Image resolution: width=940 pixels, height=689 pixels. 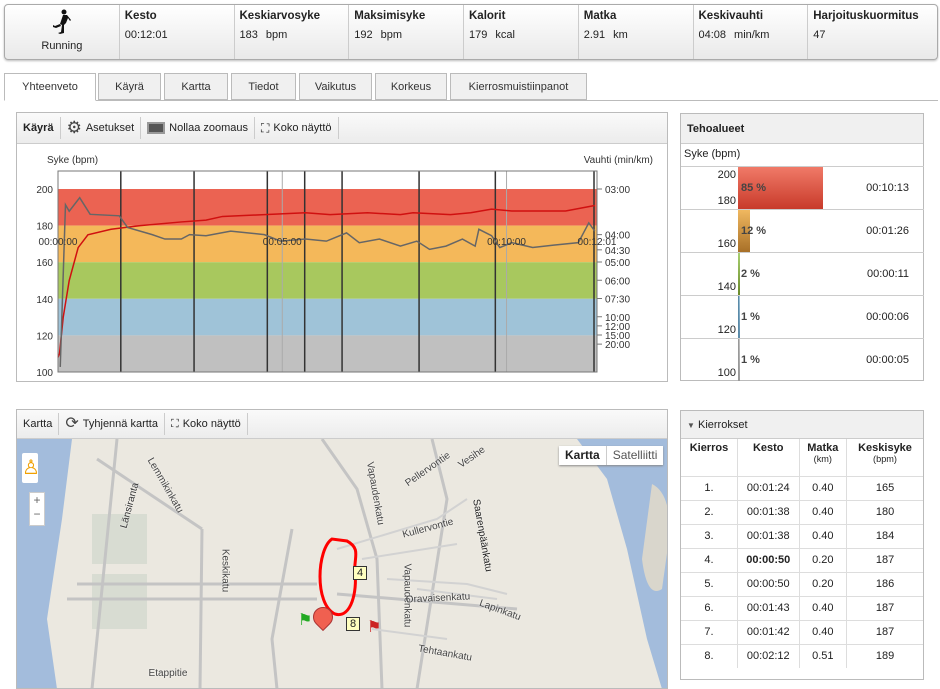 What do you see at coordinates (335, 86) in the screenshot?
I see `tab-4: Vaikutus` at bounding box center [335, 86].